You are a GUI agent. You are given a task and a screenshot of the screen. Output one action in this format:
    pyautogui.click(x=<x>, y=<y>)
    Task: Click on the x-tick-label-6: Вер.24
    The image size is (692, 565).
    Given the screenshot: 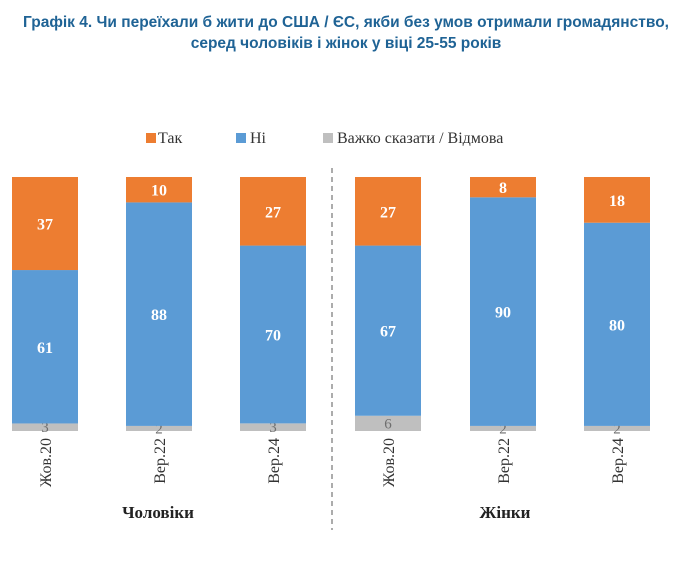 What is the action you would take?
    pyautogui.click(x=618, y=461)
    